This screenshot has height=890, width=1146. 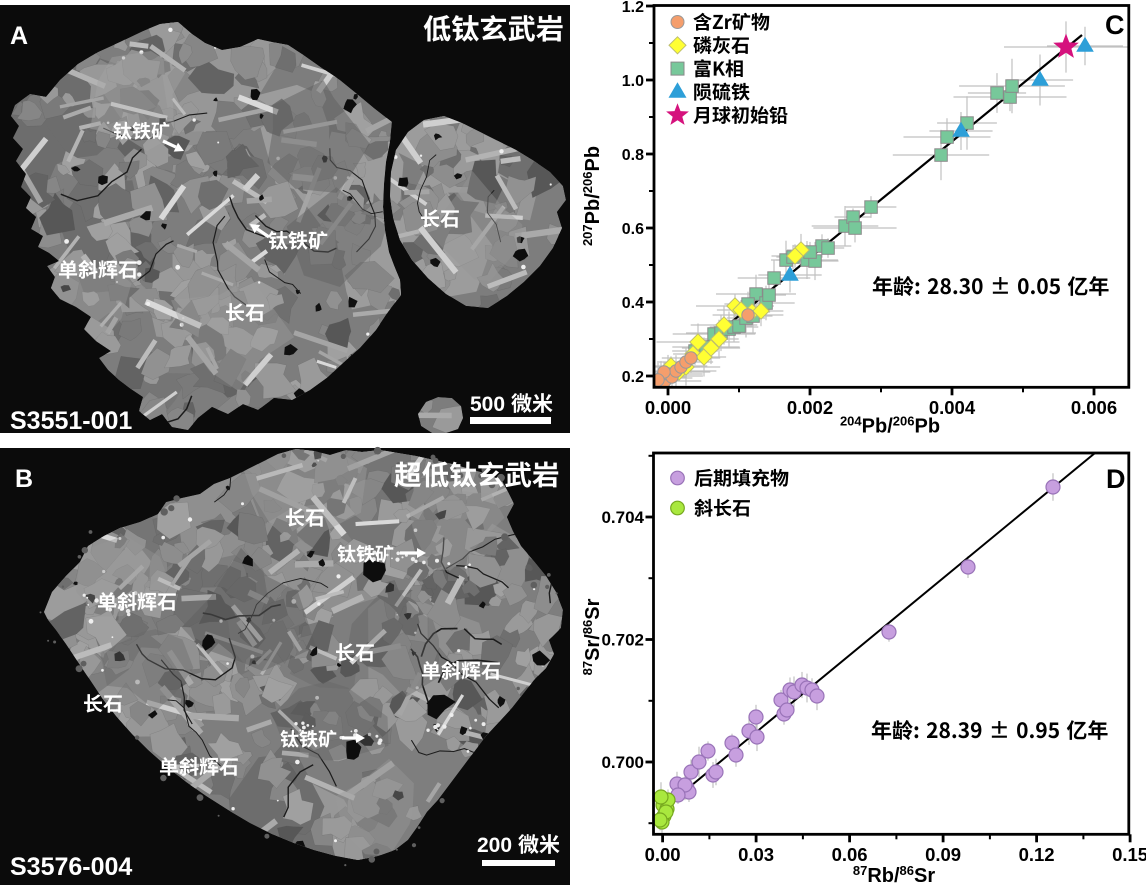 I want to click on svg-text: 0.006, so click(x=1094, y=407).